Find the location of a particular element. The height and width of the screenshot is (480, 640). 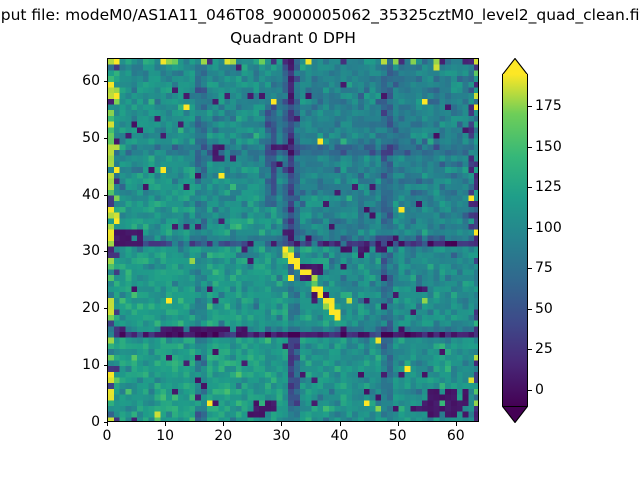

colorbar-tick-label: 125 is located at coordinates (548, 187).